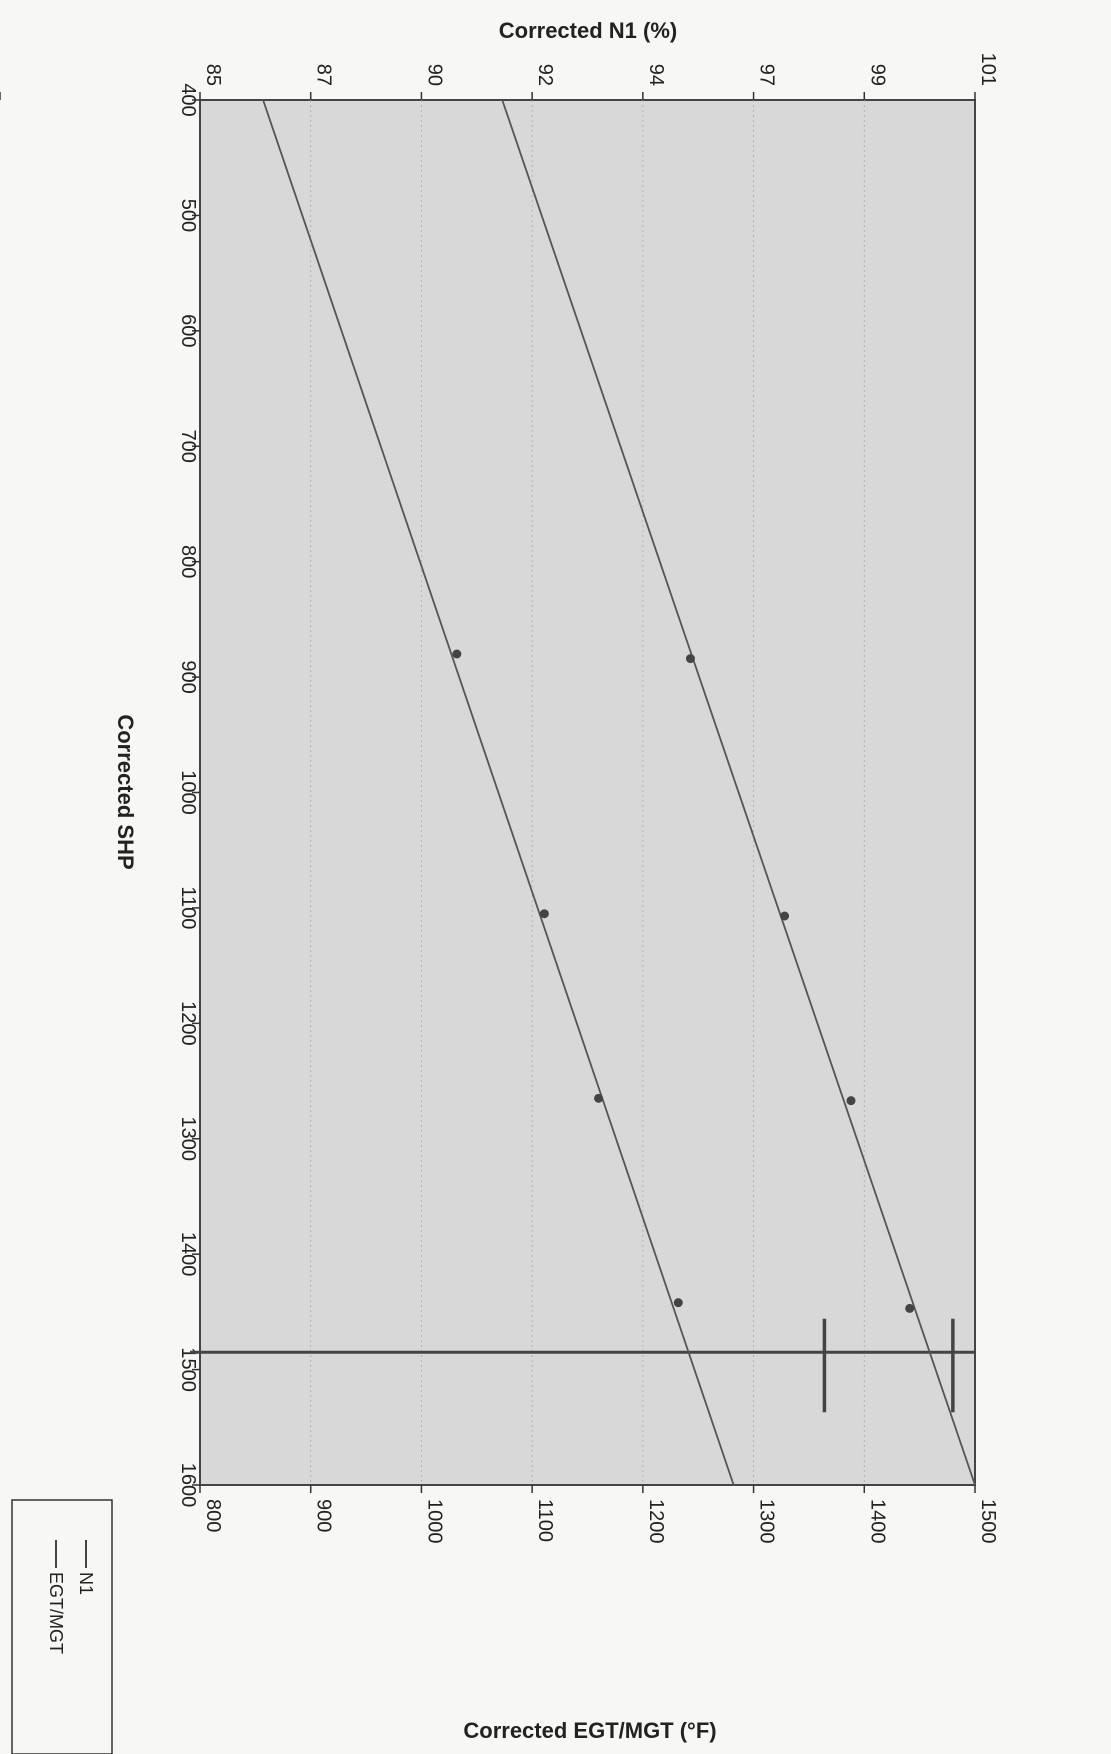 The image size is (1111, 1754). Describe the element at coordinates (988, 69) in the screenshot. I see `right-tick-label: 101` at that location.